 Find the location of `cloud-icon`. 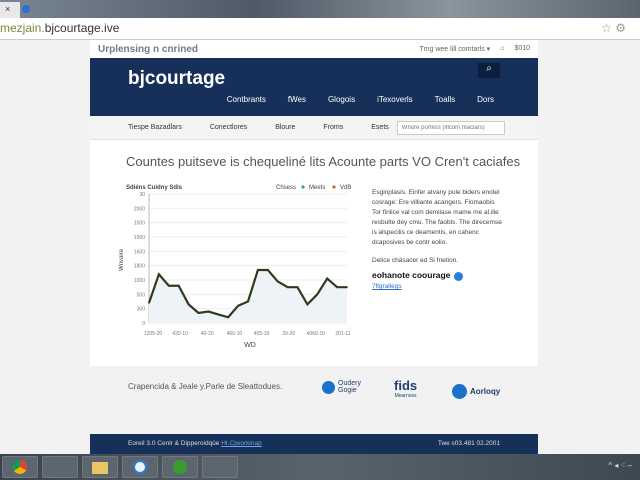

cloud-icon is located at coordinates (140, 467).